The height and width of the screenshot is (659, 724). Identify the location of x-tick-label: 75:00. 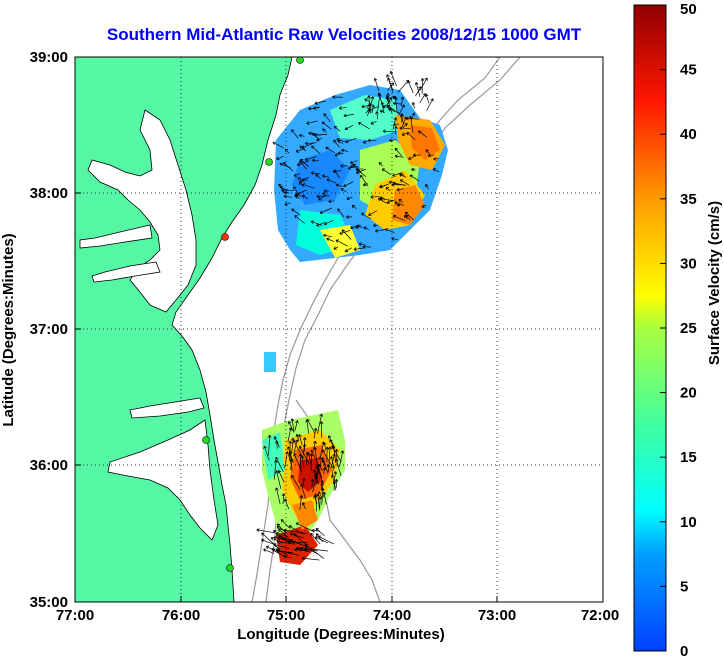
(286, 615).